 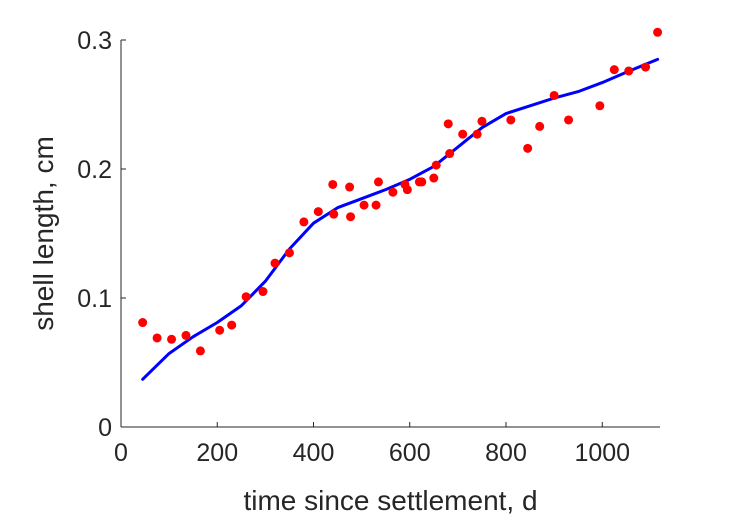 What do you see at coordinates (410, 453) in the screenshot?
I see `x-tick-label: 600` at bounding box center [410, 453].